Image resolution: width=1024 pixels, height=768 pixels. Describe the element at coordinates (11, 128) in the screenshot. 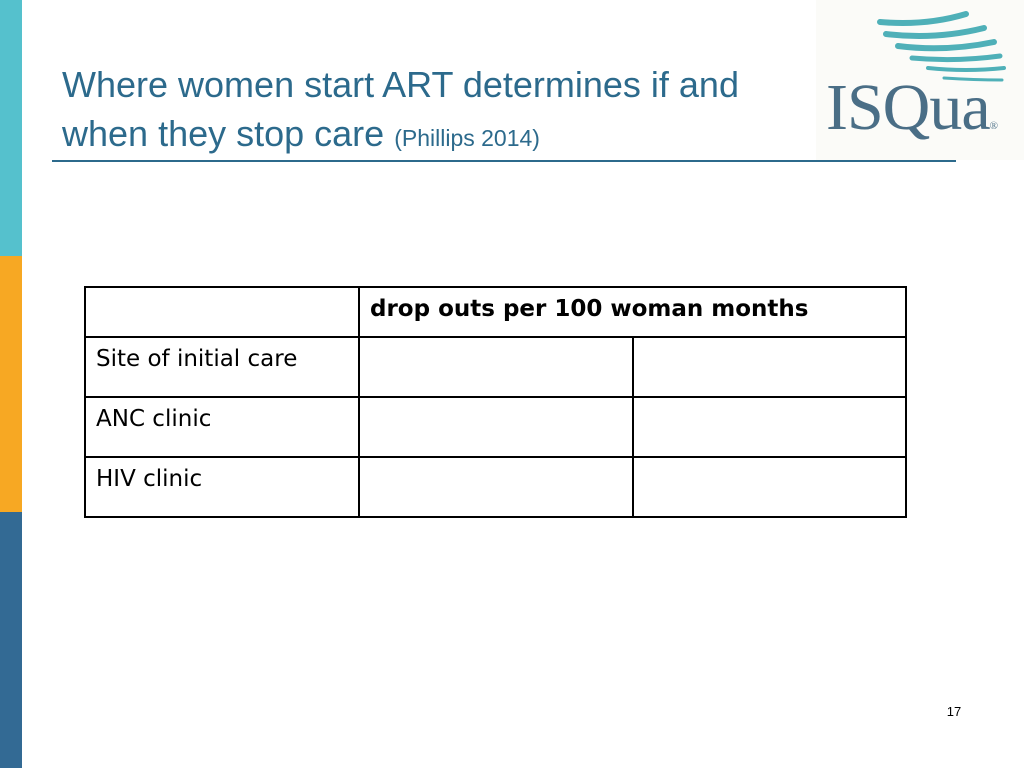

I see `side-bar-teal` at that location.